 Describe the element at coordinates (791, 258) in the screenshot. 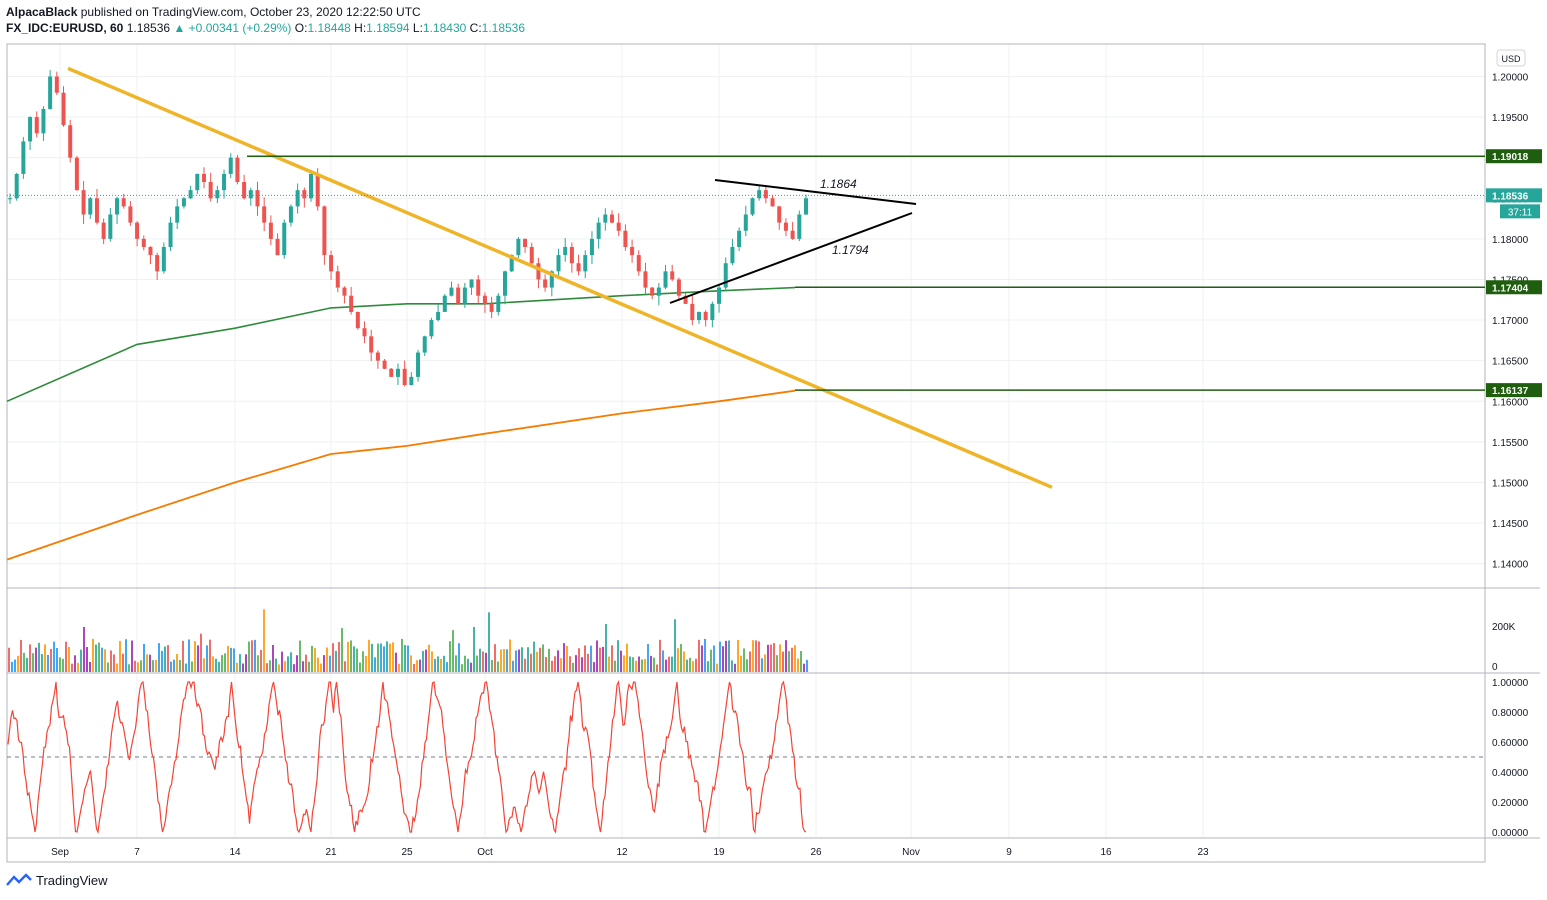

I see `triangle-lower-line` at that location.